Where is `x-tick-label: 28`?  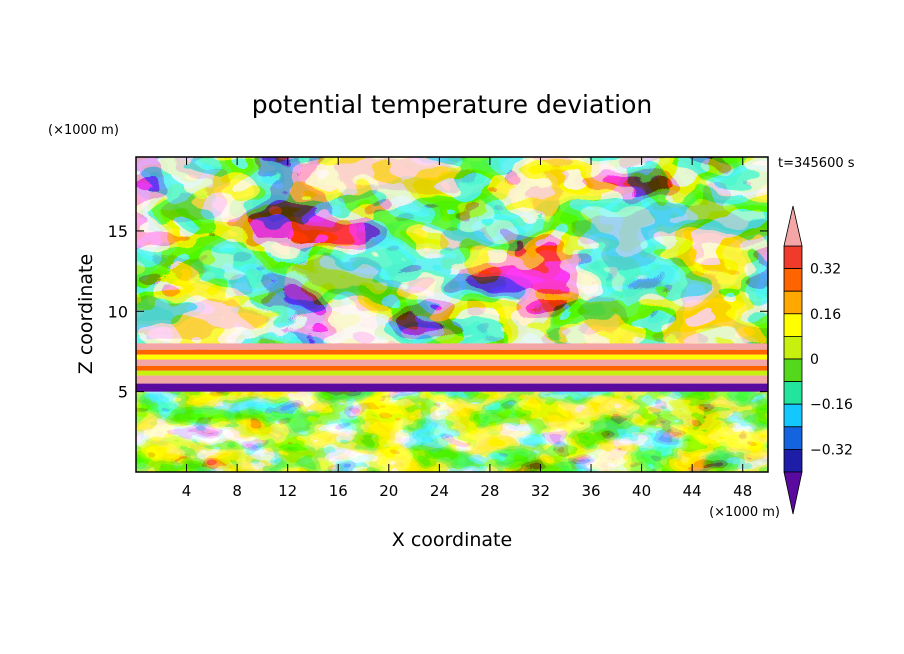 x-tick-label: 28 is located at coordinates (489, 491).